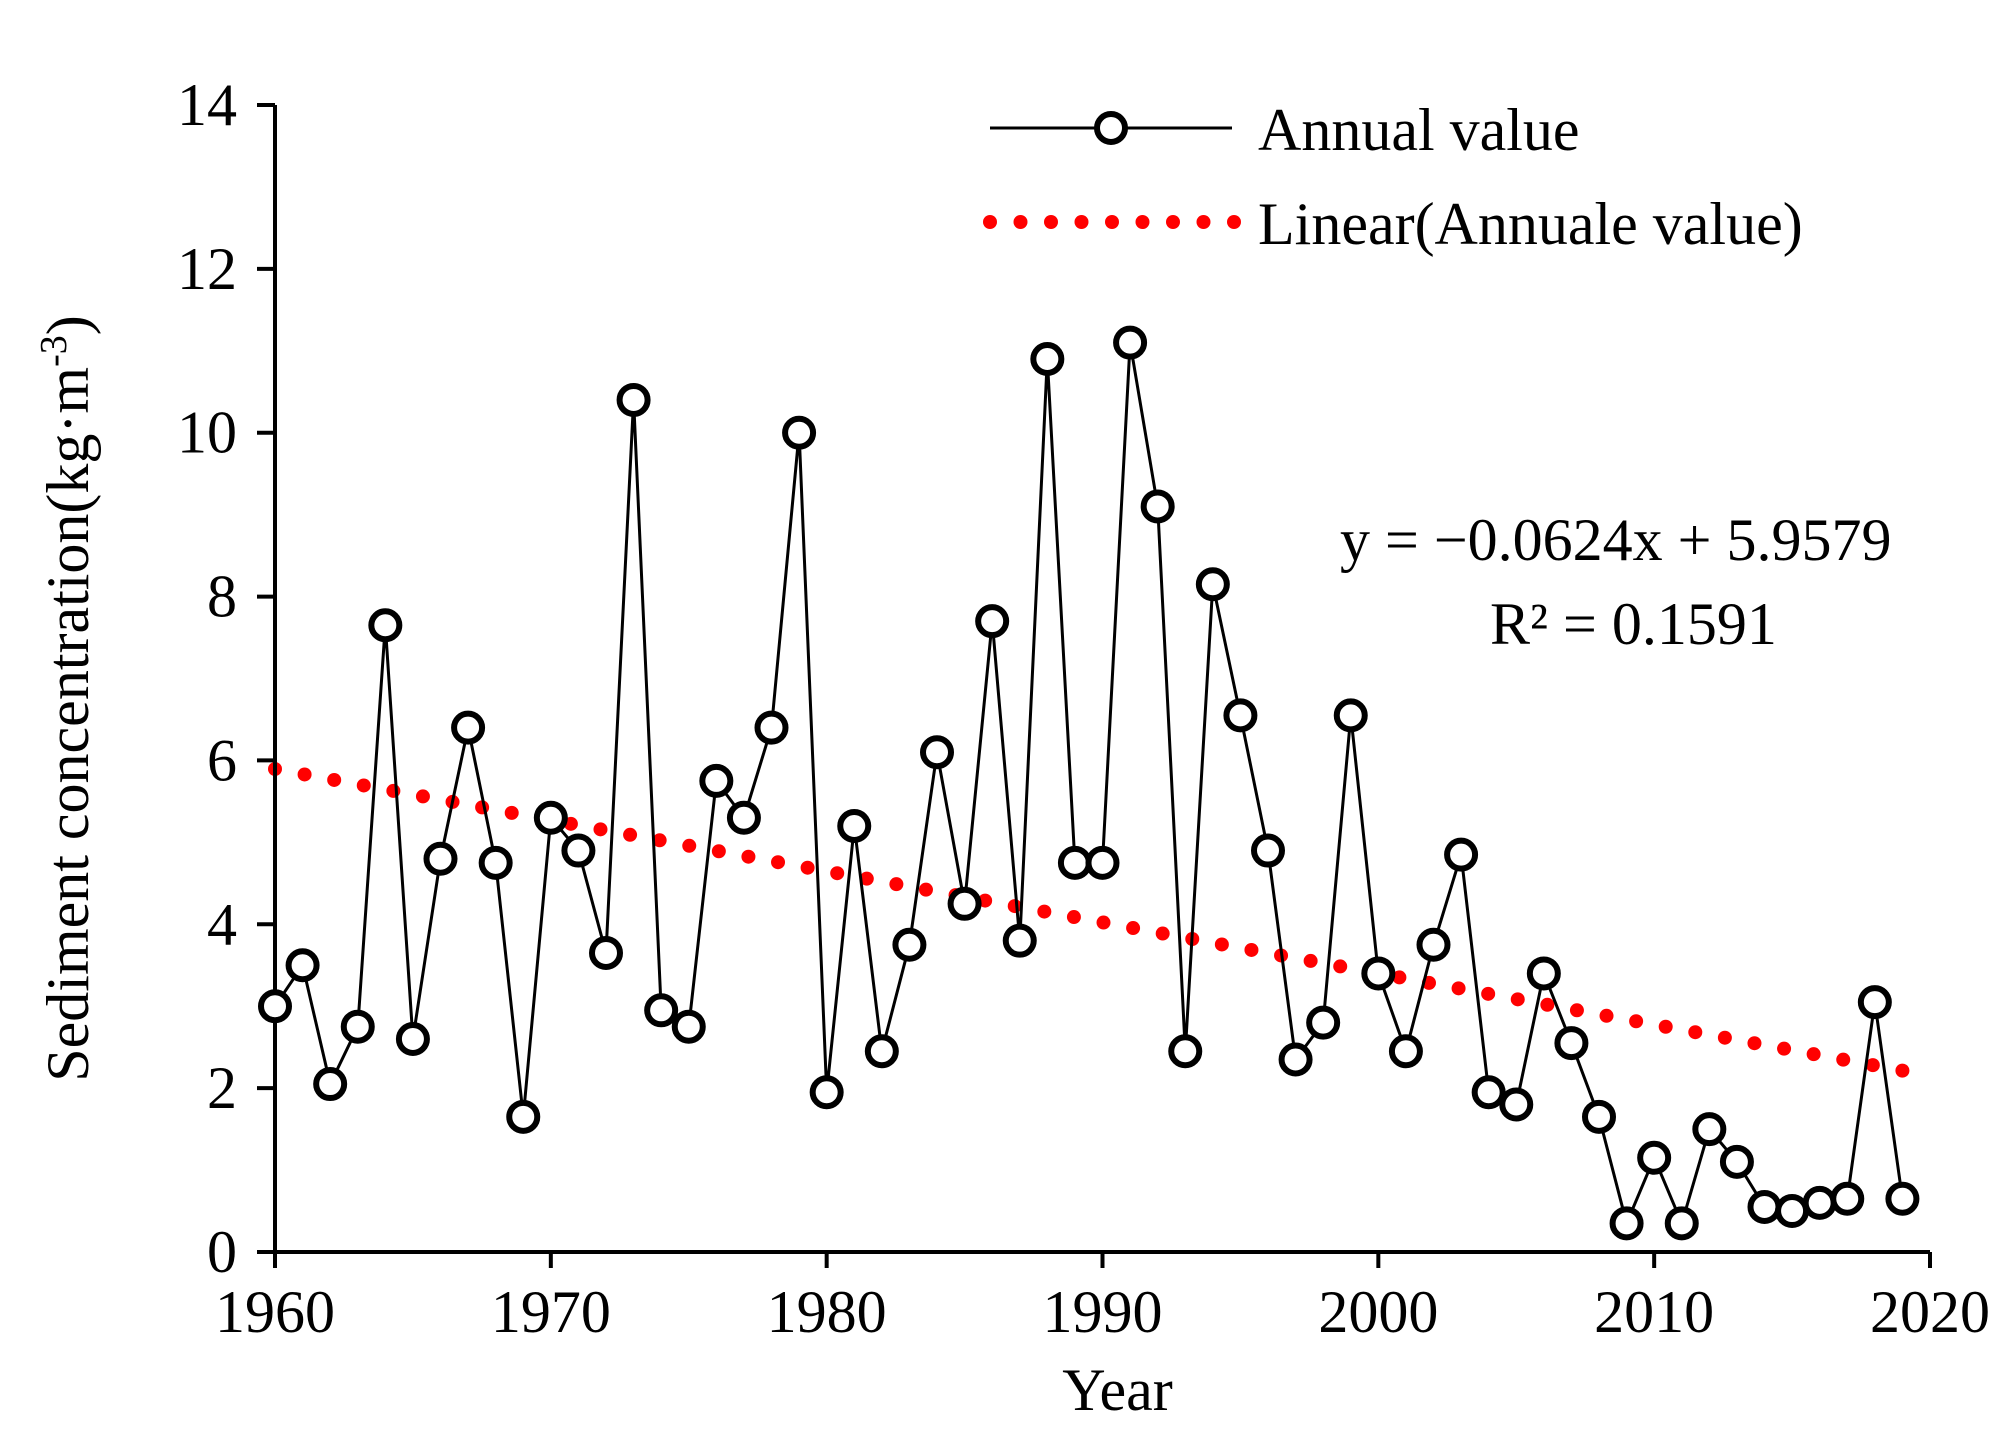 This screenshot has height=1437, width=2015. What do you see at coordinates (1654, 1312) in the screenshot?
I see `x-tick-label: 2010` at bounding box center [1654, 1312].